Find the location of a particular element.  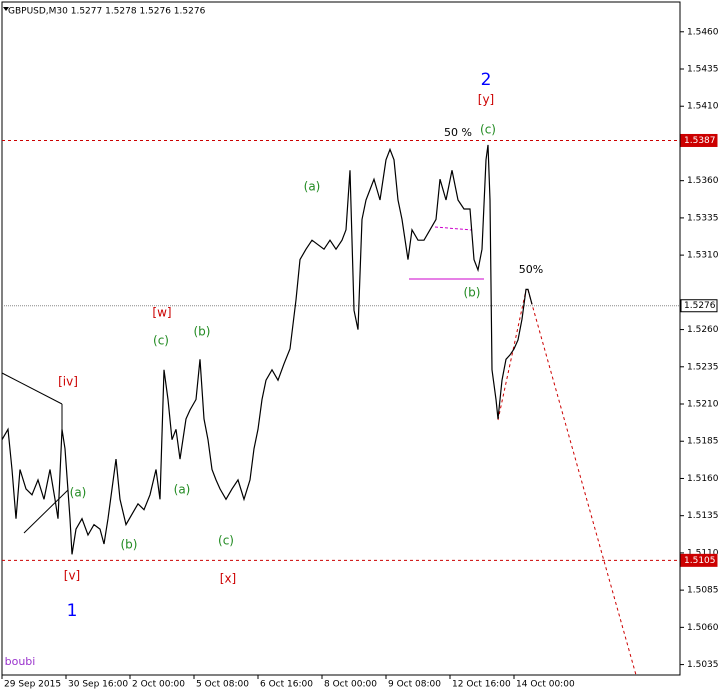

wave-label: [w] is located at coordinates (161, 313).